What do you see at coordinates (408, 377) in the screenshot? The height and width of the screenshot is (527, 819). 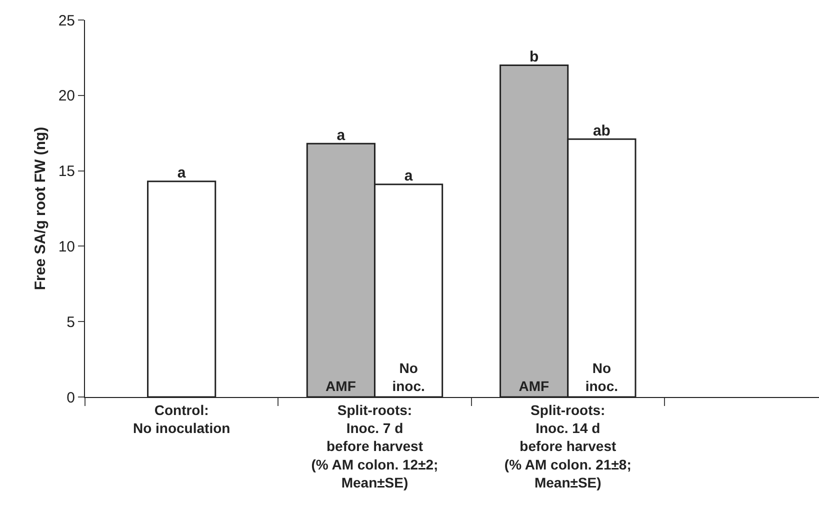 I see `series-label: No inoc.` at bounding box center [408, 377].